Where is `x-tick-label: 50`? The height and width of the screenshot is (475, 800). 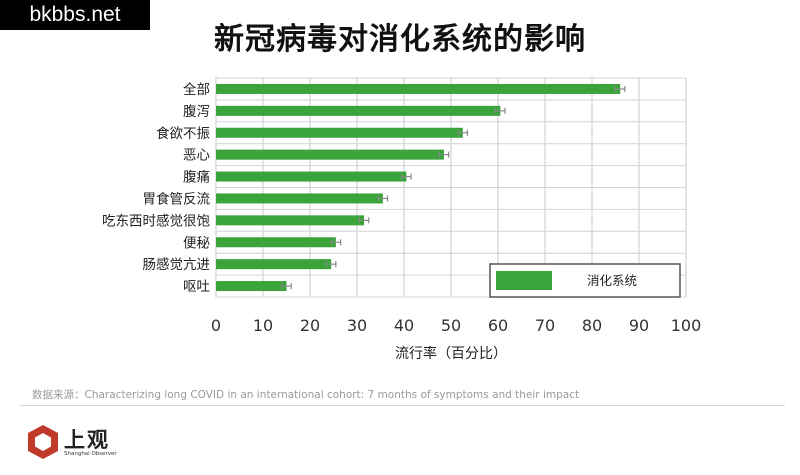 x-tick-label: 50 is located at coordinates (451, 325).